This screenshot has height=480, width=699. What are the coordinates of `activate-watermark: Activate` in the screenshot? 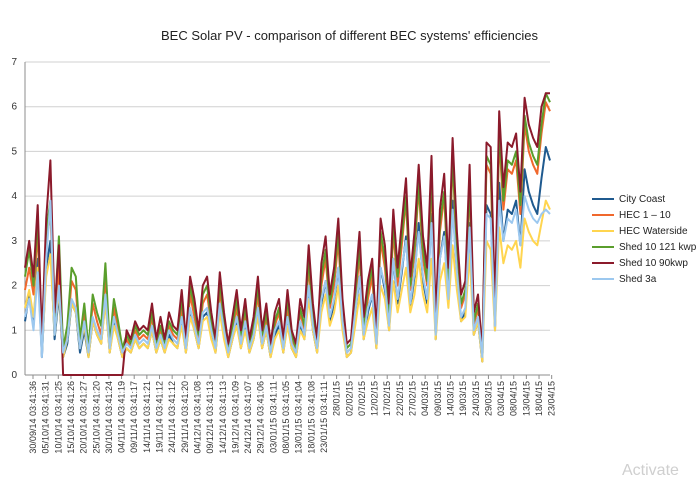 It's located at (650, 470).